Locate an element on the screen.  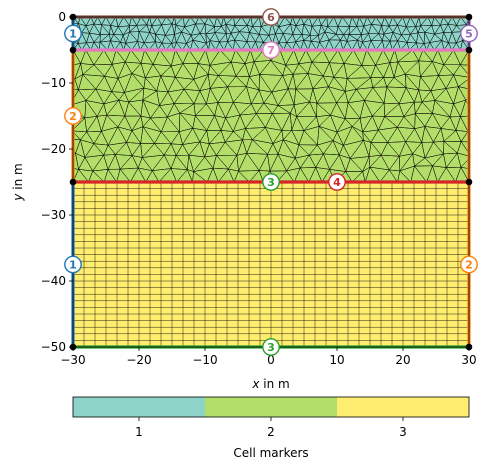
colorbar-tick-label: 1 is located at coordinates (139, 432).